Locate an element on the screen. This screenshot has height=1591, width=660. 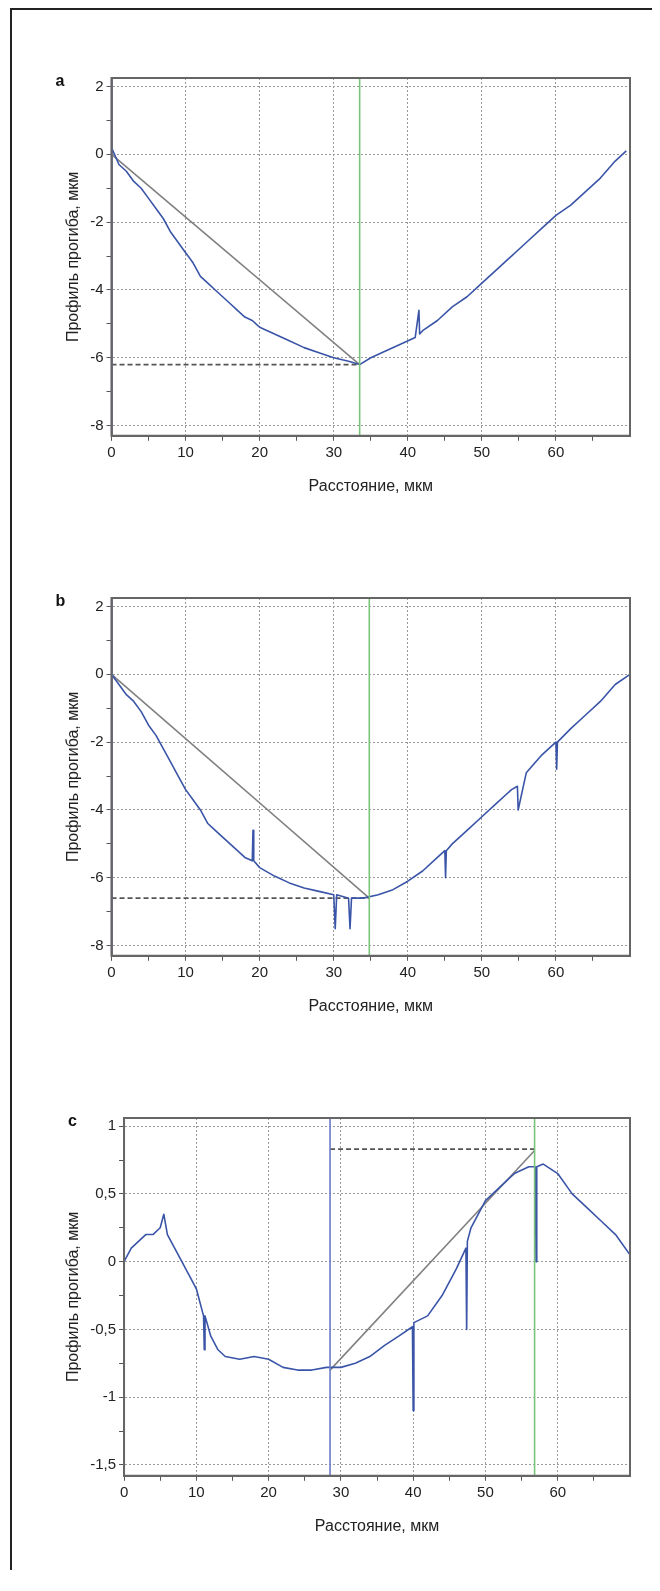
y-tick-label: -1 is located at coordinates (109, 1396).